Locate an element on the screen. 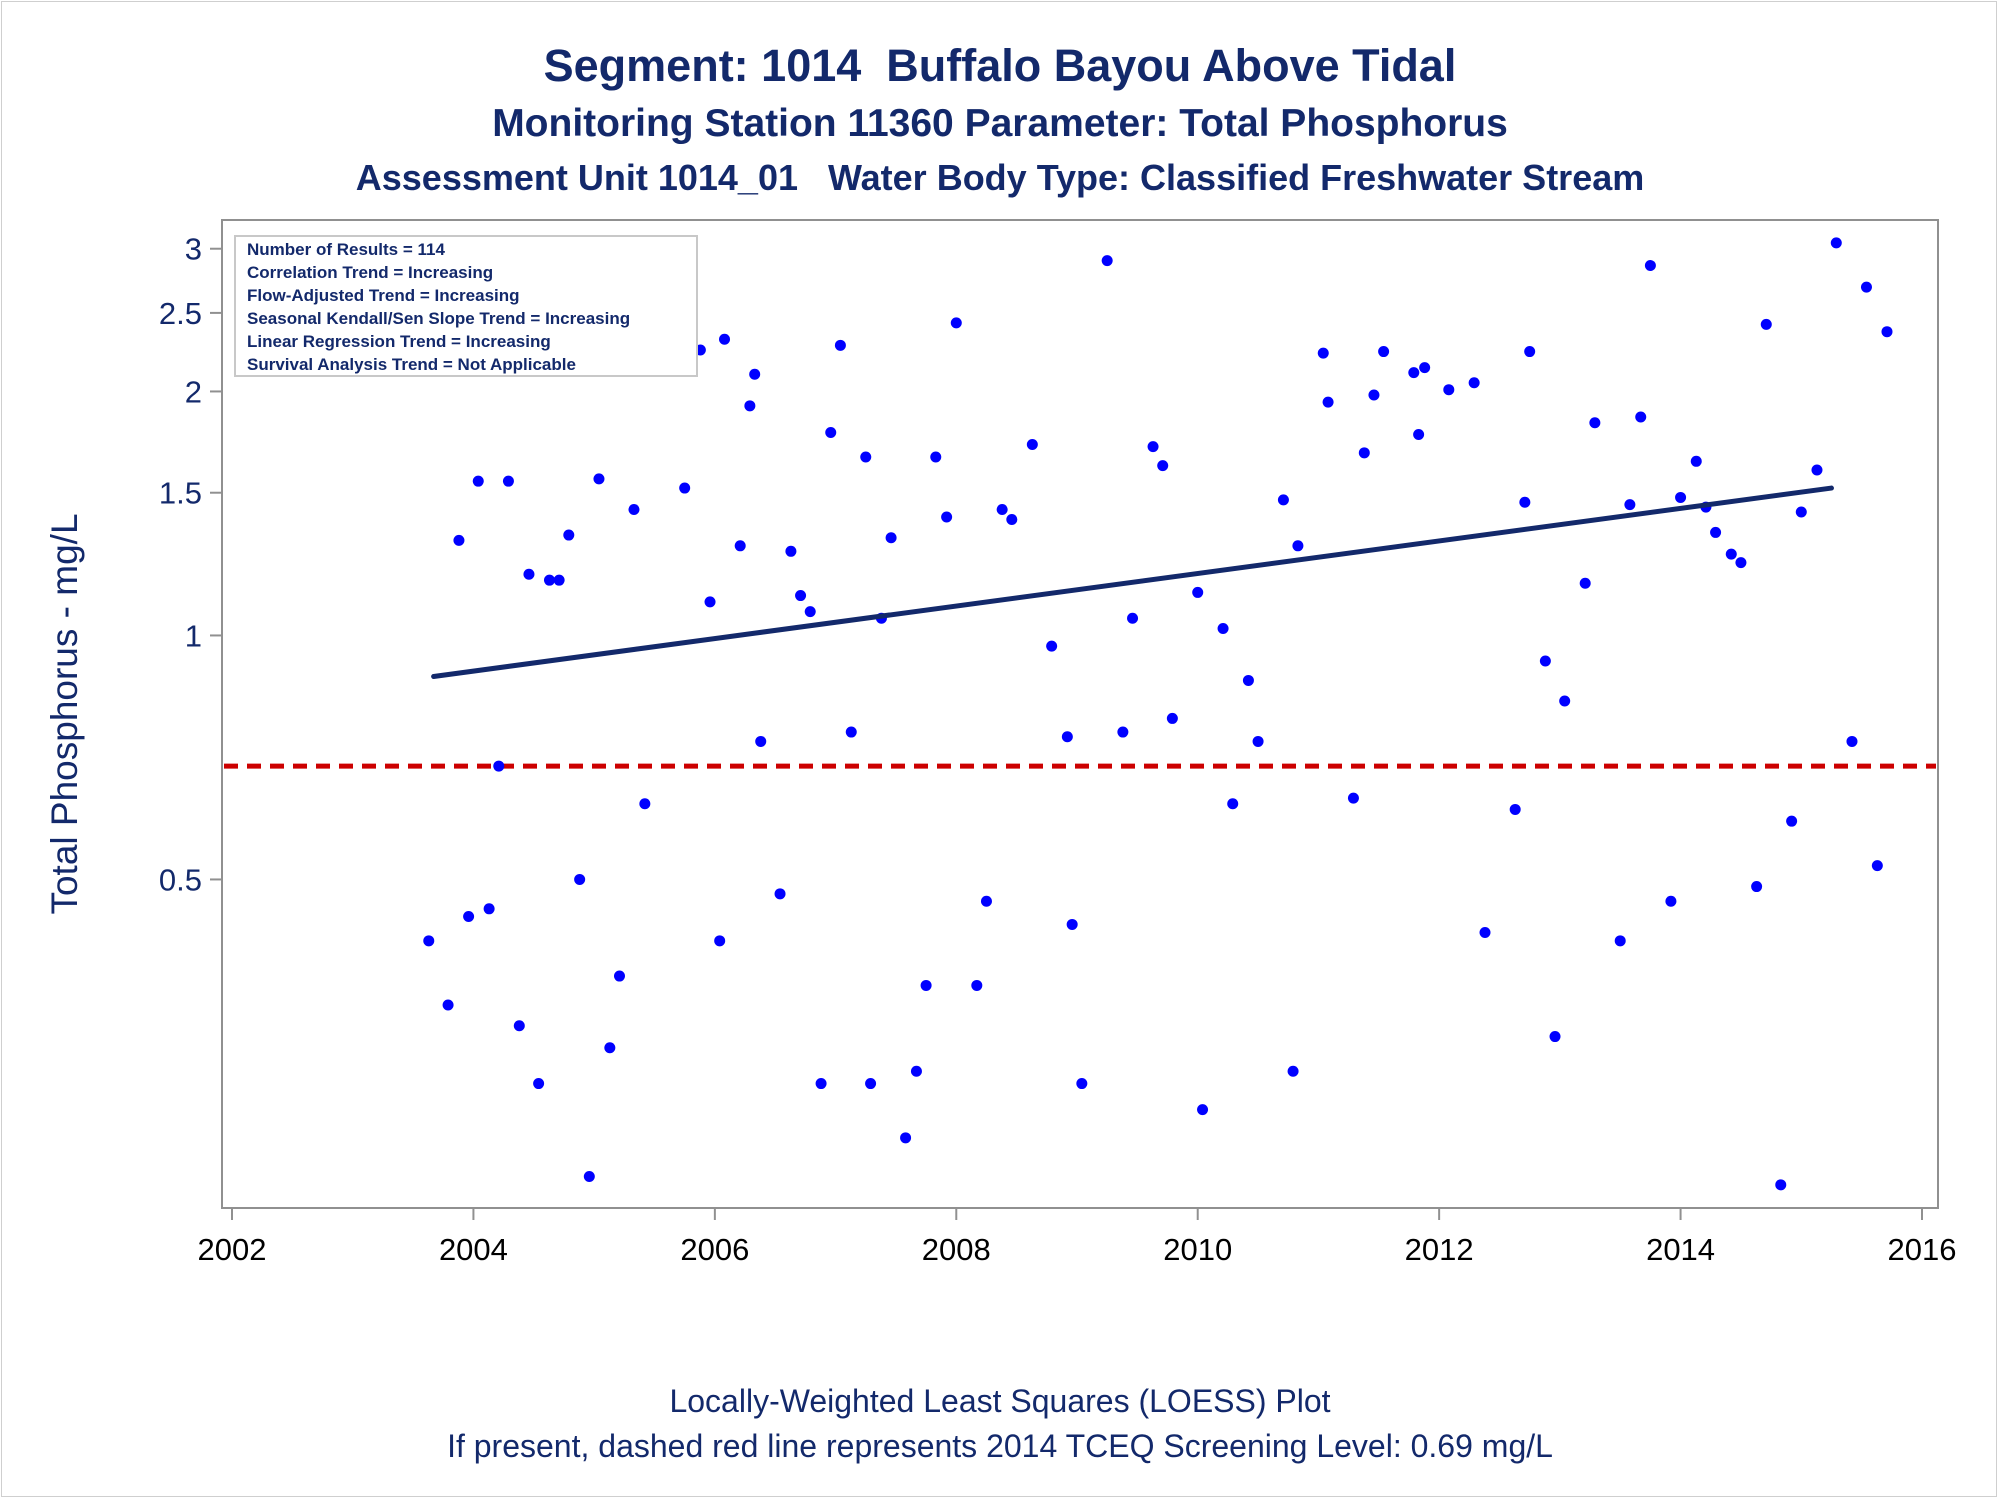 This screenshot has height=1500, width=2000. stat-survival-analysis-trend: Survival Analysis Trend = Not Applicable is located at coordinates (411, 364).